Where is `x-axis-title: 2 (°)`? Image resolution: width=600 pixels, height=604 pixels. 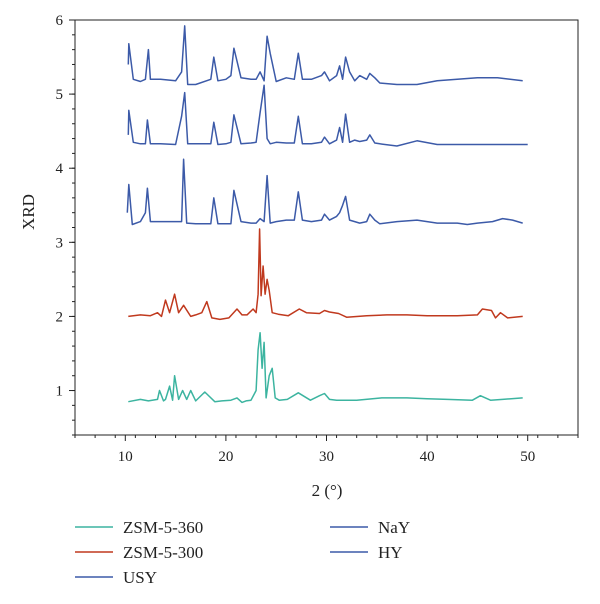
x-axis-title: 2 (°) is located at coordinates (327, 490).